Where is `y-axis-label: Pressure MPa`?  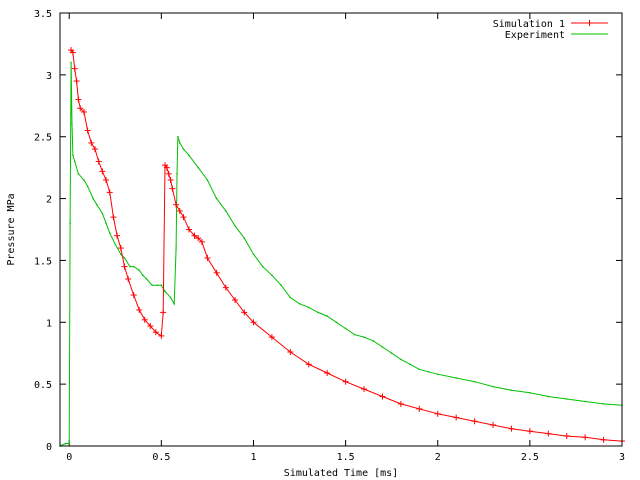 y-axis-label: Pressure MPa is located at coordinates (11, 229).